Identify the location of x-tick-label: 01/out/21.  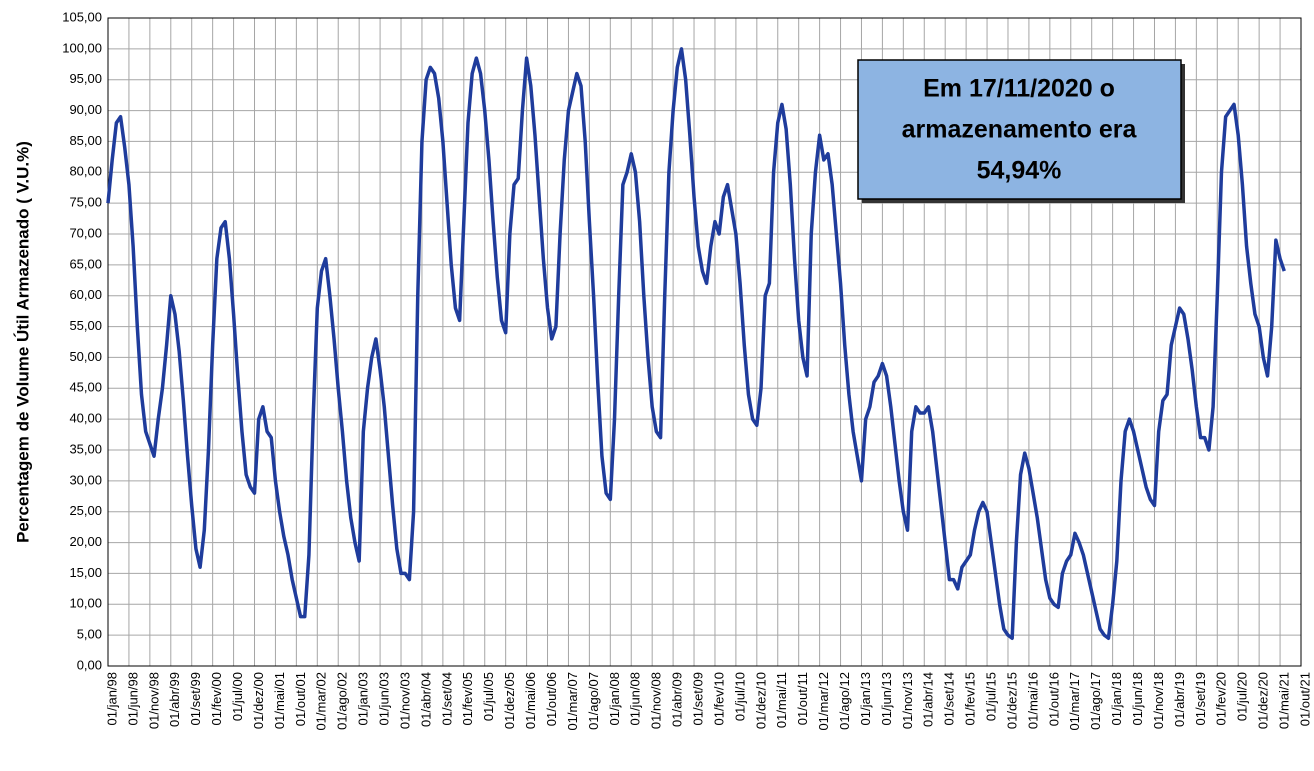
(1304, 699).